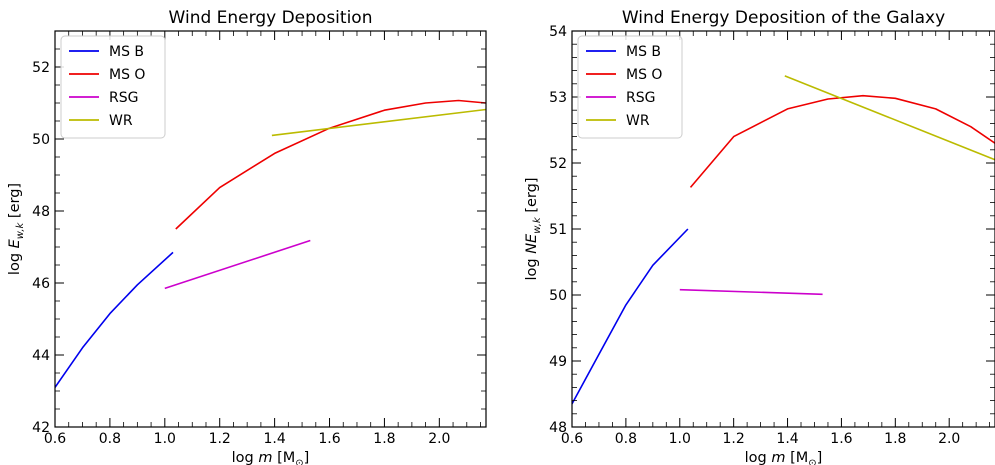 This screenshot has width=995, height=465. I want to click on y-tick-label: 49, so click(558, 362).